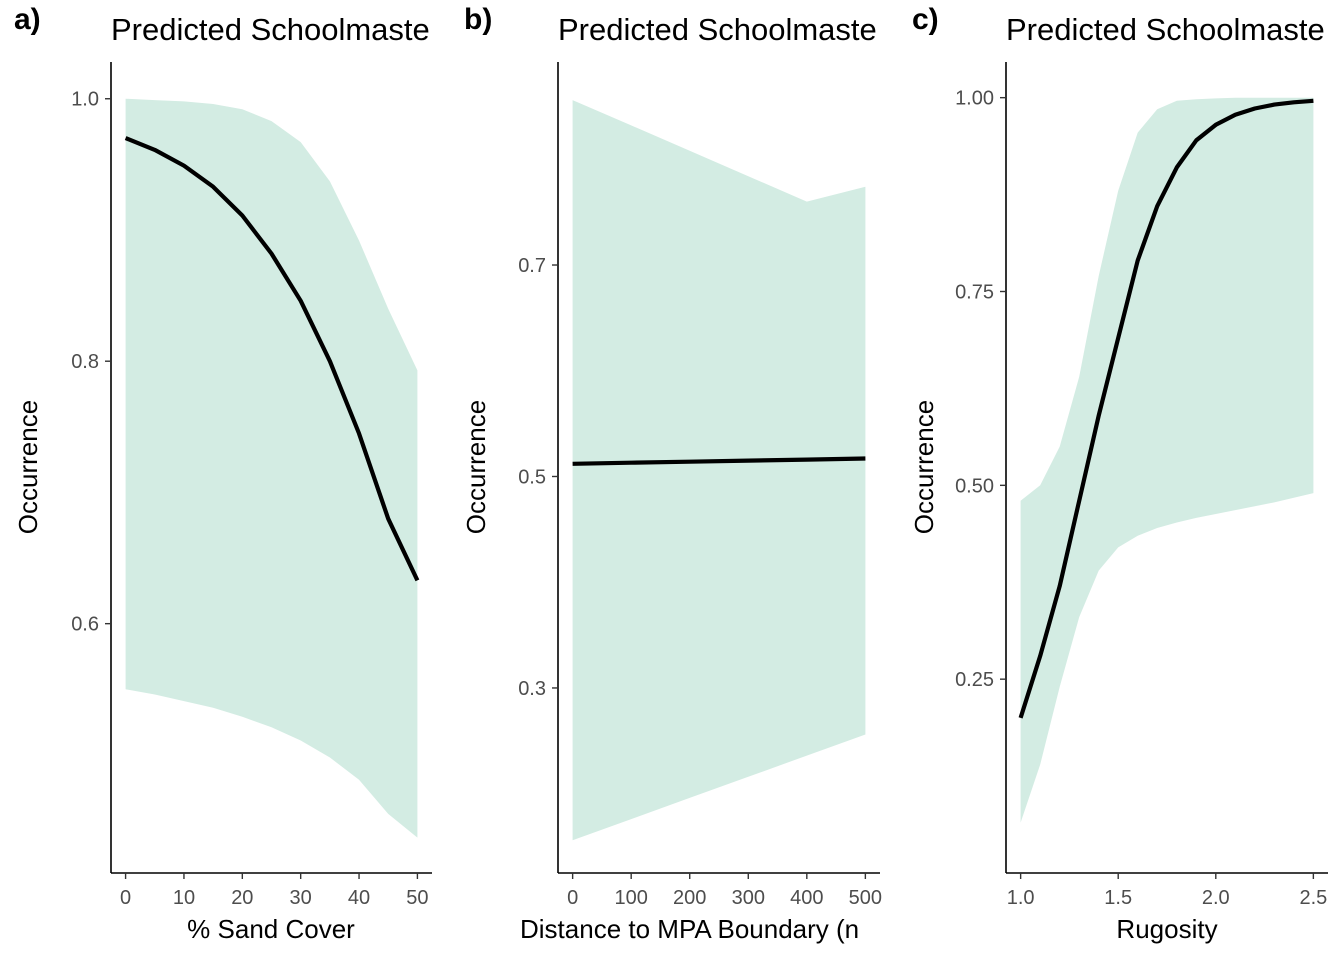 This screenshot has height=960, width=1344. What do you see at coordinates (28, 467) in the screenshot?
I see `y-axis-label-a: Occurrence` at bounding box center [28, 467].